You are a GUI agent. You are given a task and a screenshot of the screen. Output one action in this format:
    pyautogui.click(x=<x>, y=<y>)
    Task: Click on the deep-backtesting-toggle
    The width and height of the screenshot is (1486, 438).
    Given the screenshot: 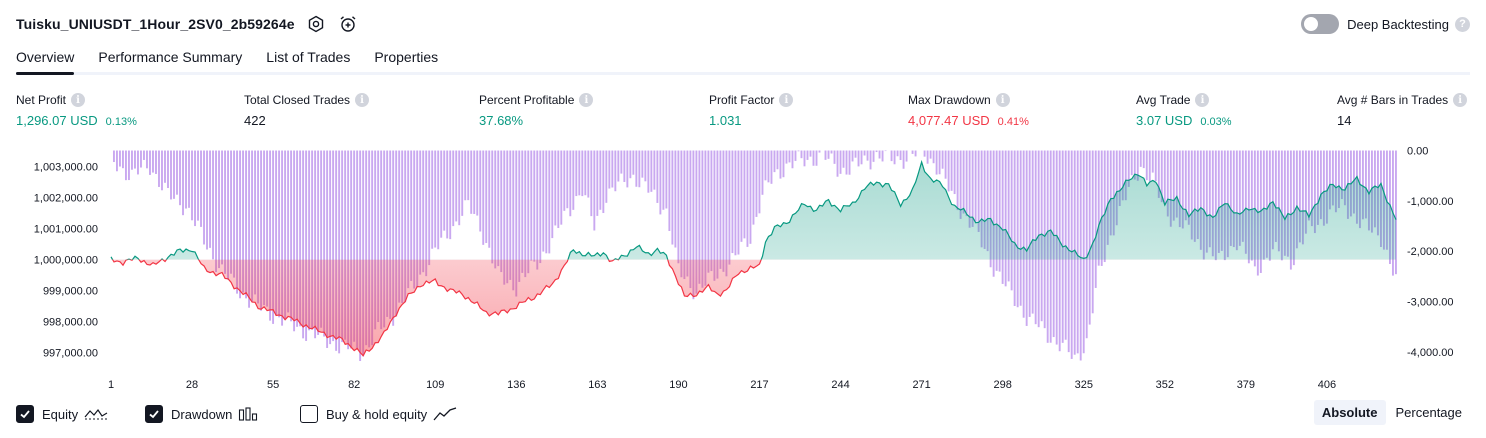 What is the action you would take?
    pyautogui.click(x=1320, y=24)
    